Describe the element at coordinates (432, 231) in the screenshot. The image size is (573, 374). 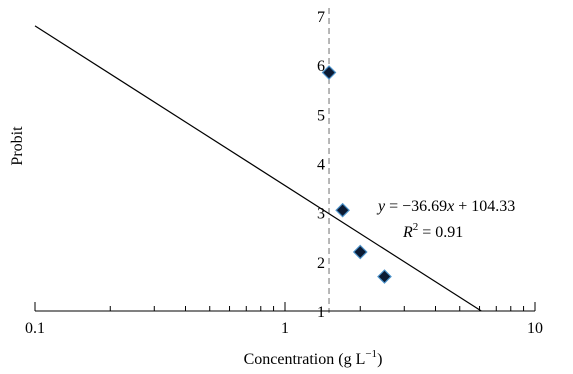
I see `r-squared-label: R2 = 0.91` at that location.